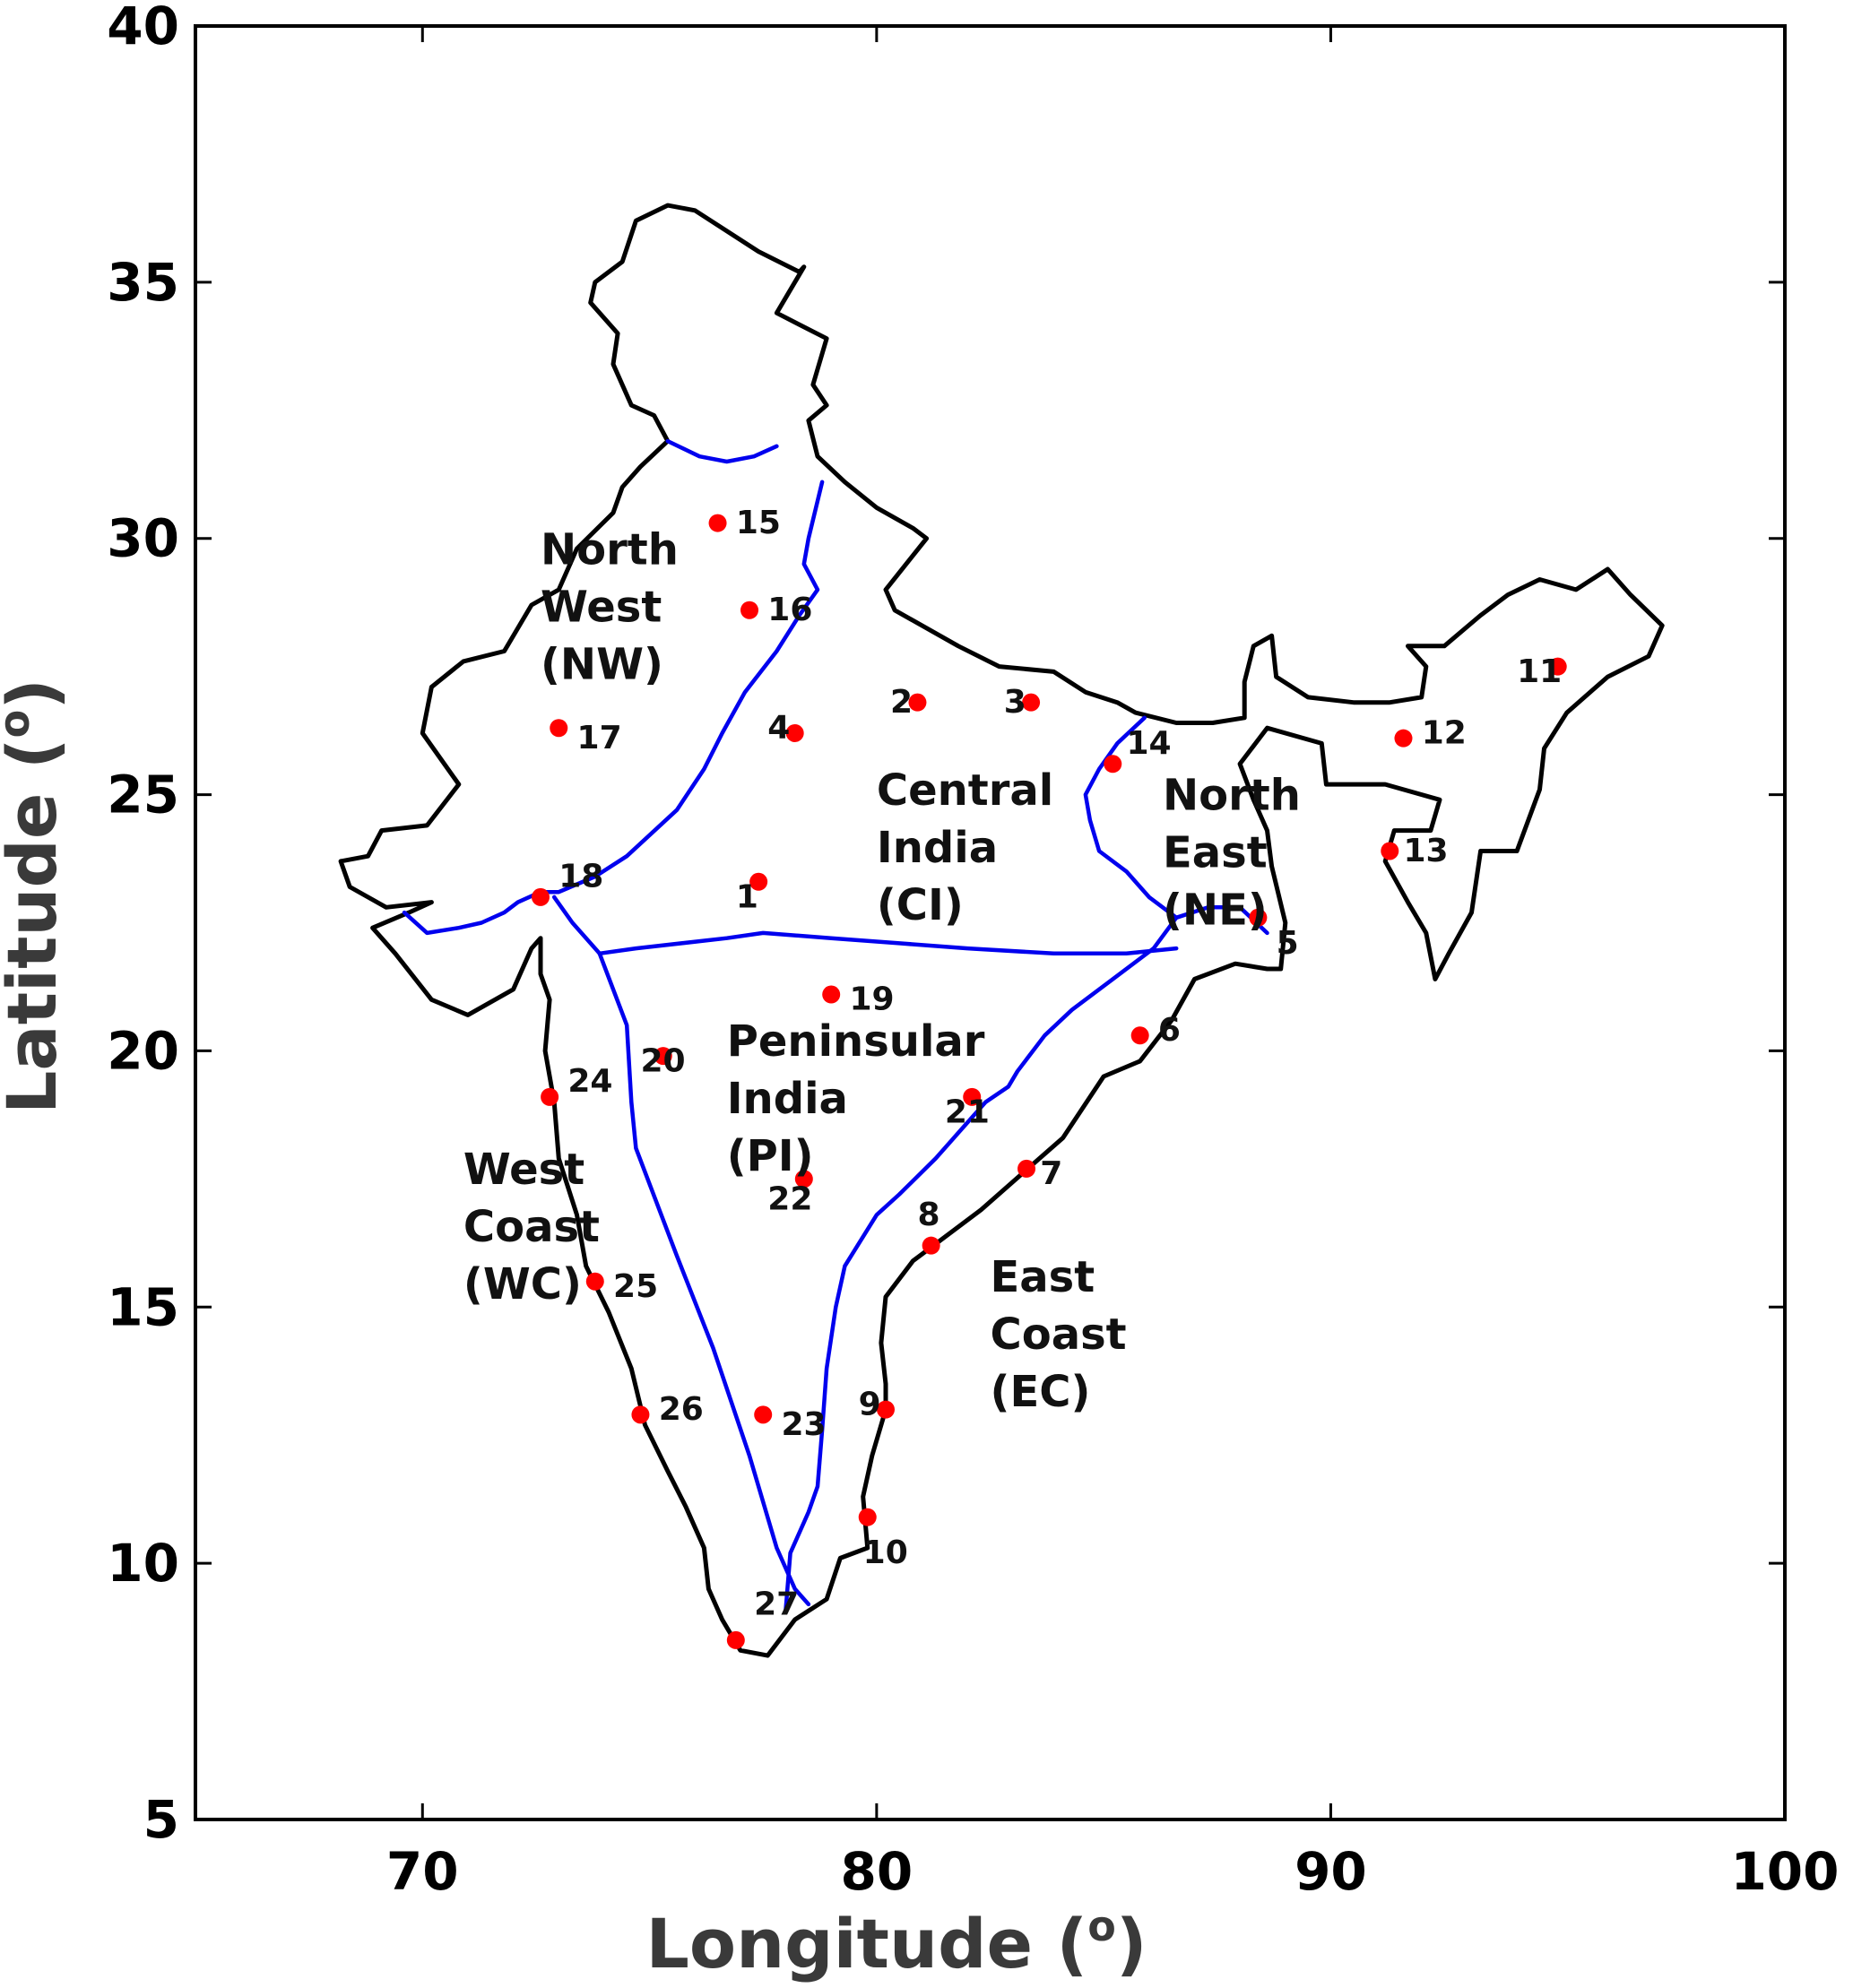  I want to click on y-tick-label-10: 10, so click(143, 1563).